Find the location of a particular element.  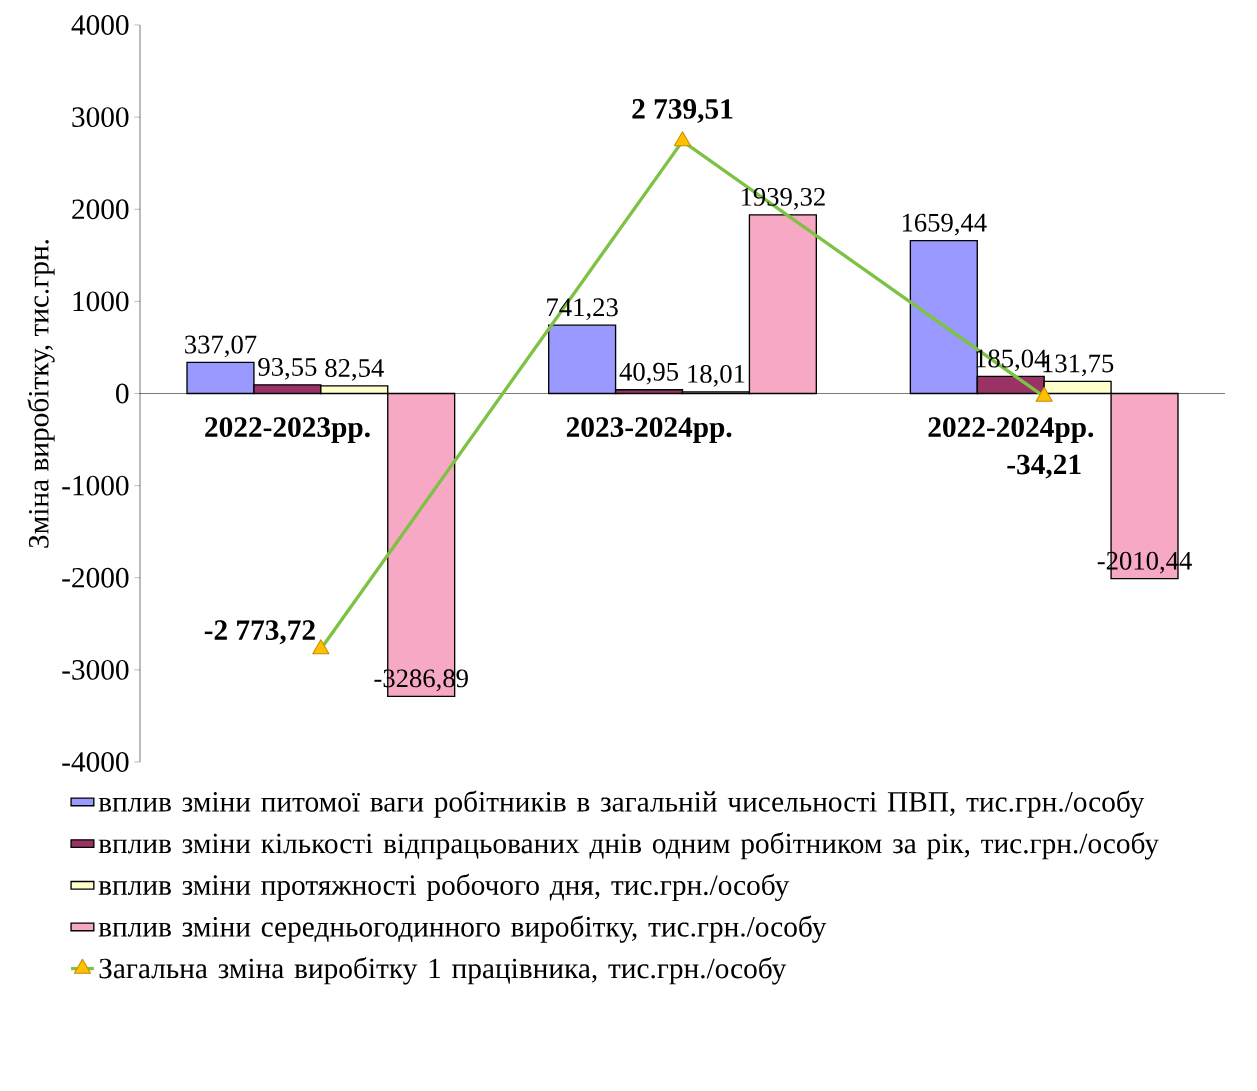

legend-label: вплив зміни середньогодинного виробітку, тис.грн./особу is located at coordinates (462, 929).